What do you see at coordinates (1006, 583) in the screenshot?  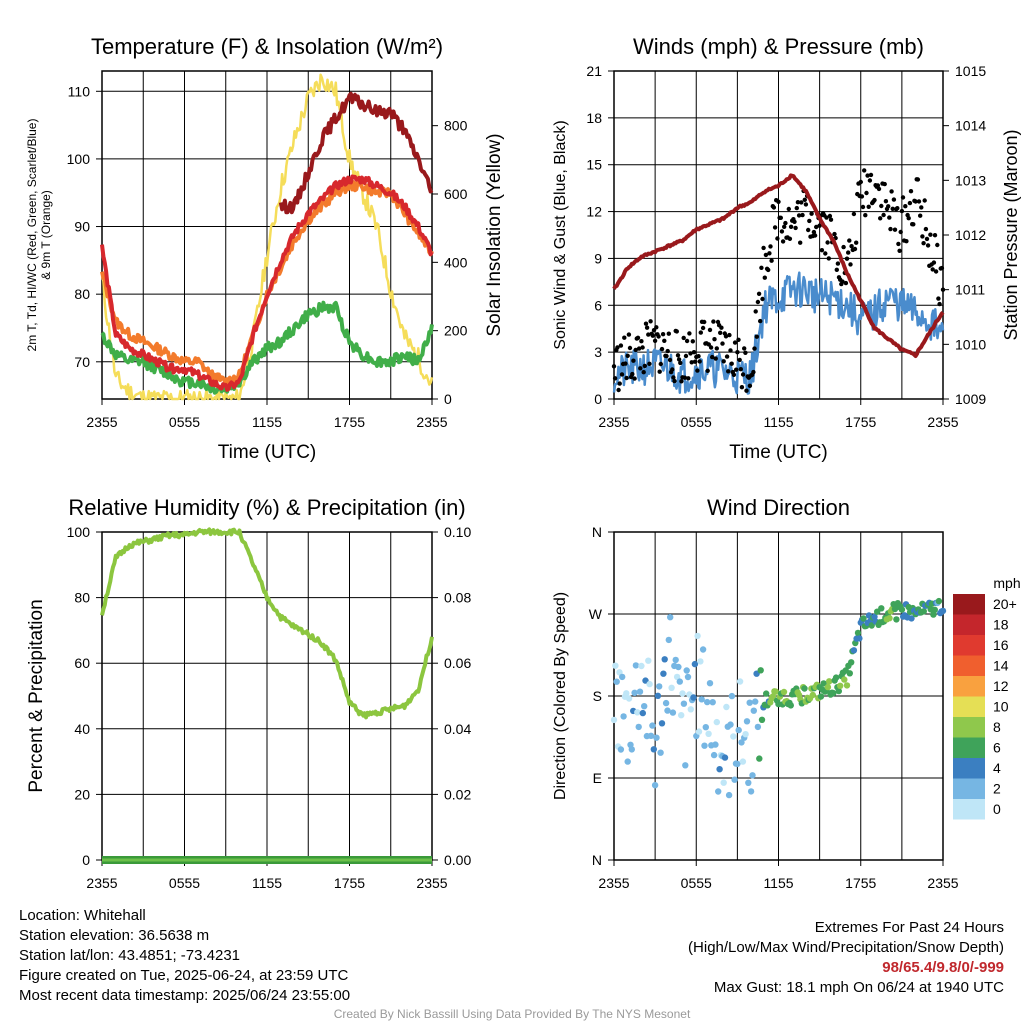 I see `legend-title: mph` at bounding box center [1006, 583].